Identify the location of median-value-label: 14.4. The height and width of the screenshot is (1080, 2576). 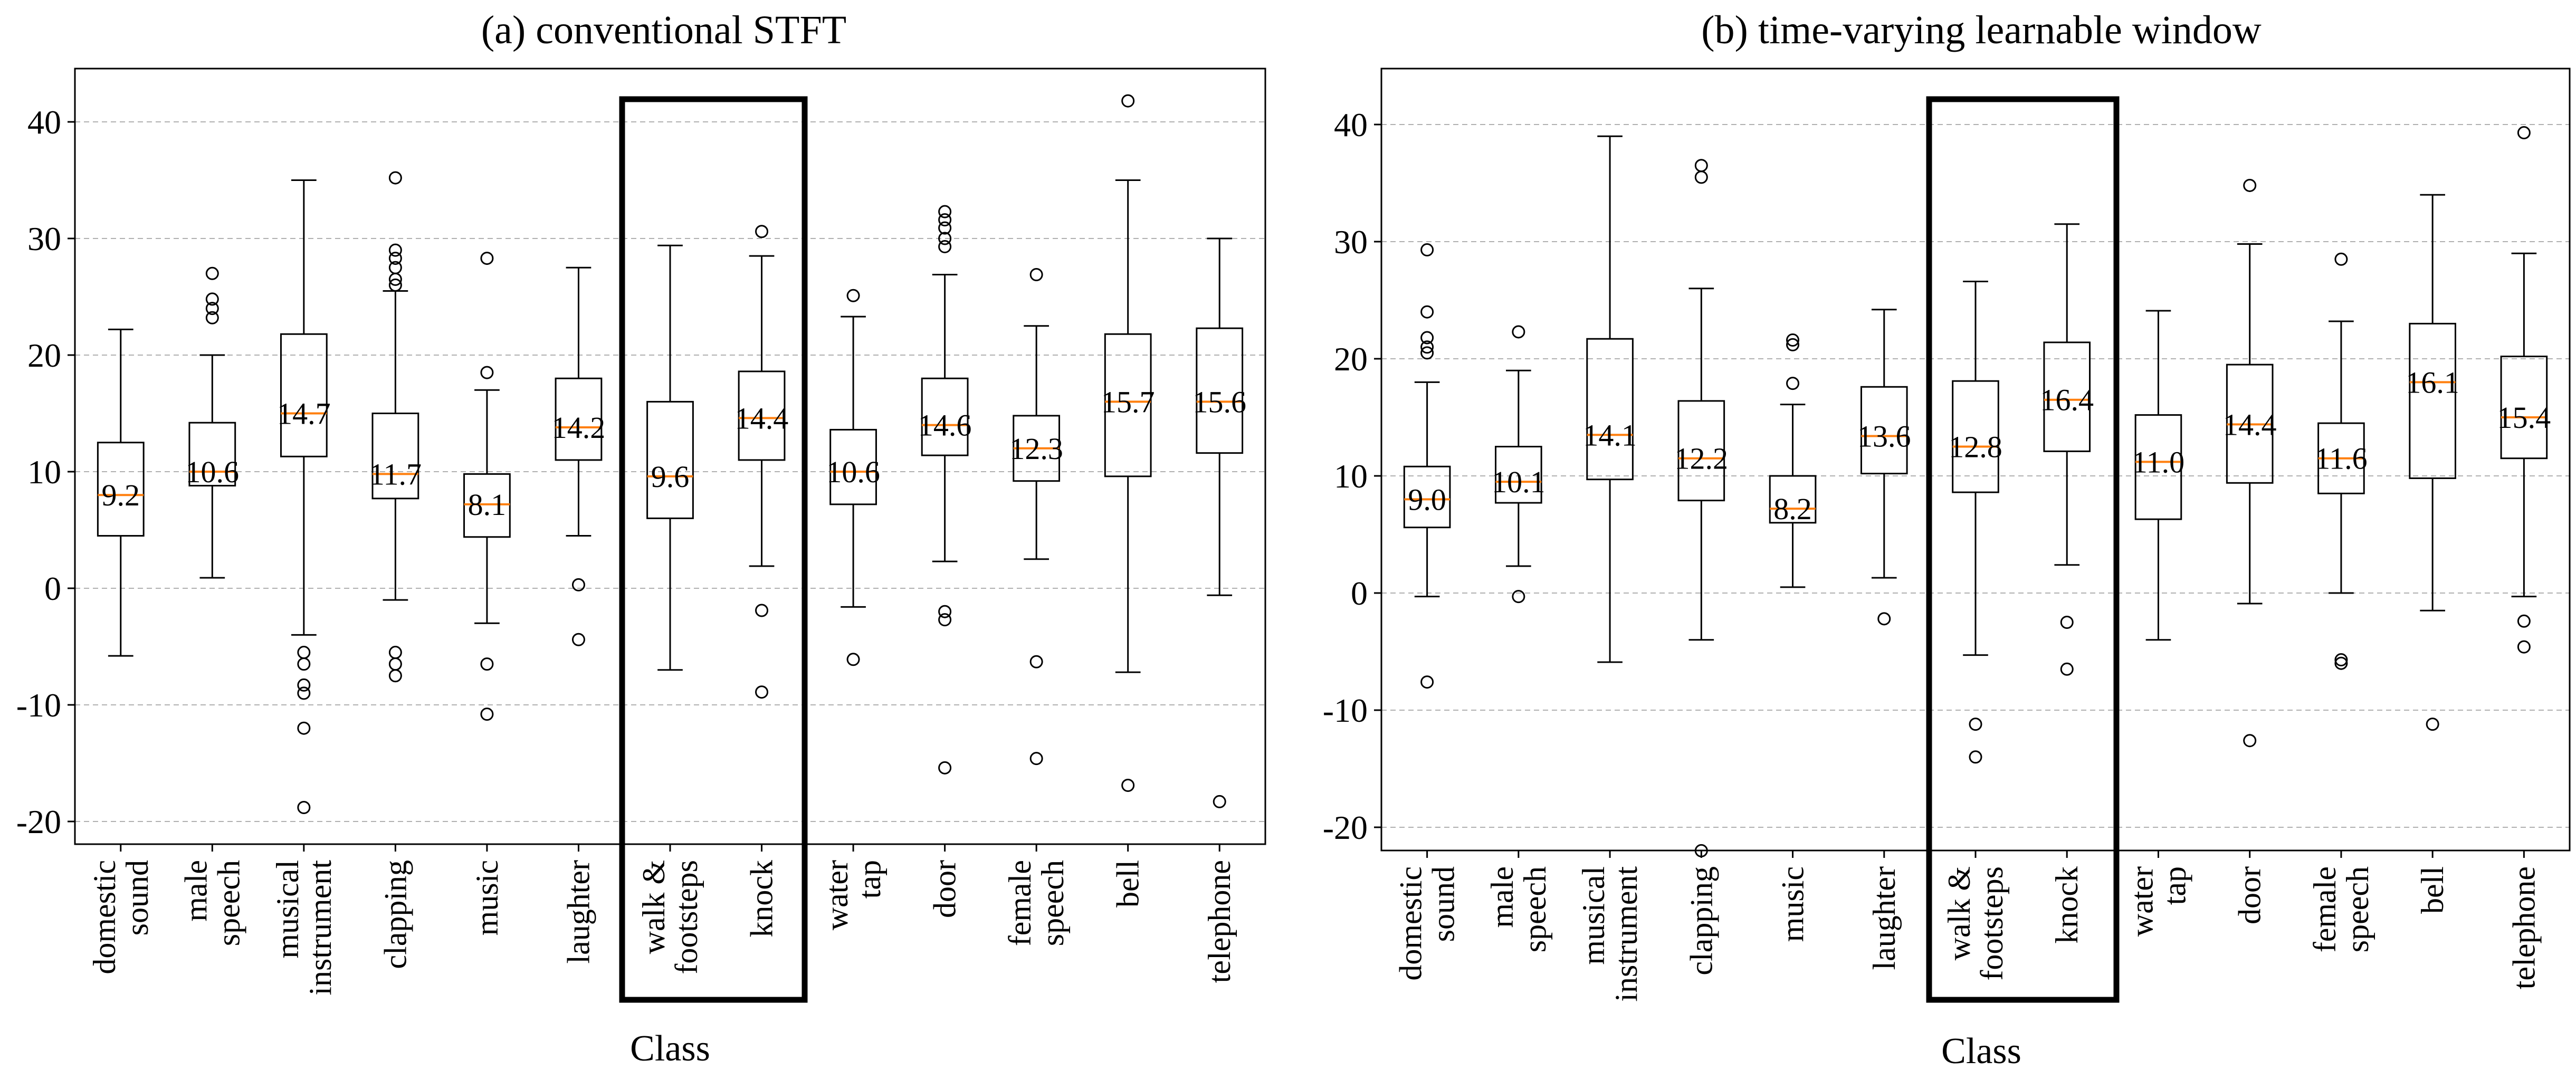
(762, 418).